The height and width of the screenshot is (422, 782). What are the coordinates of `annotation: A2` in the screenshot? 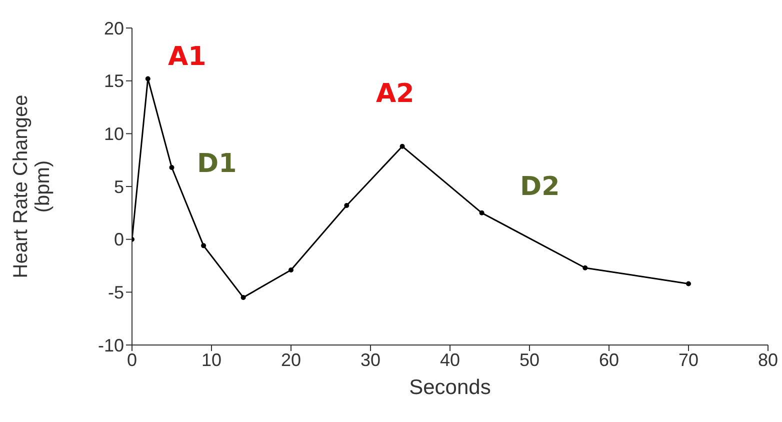 It's located at (395, 94).